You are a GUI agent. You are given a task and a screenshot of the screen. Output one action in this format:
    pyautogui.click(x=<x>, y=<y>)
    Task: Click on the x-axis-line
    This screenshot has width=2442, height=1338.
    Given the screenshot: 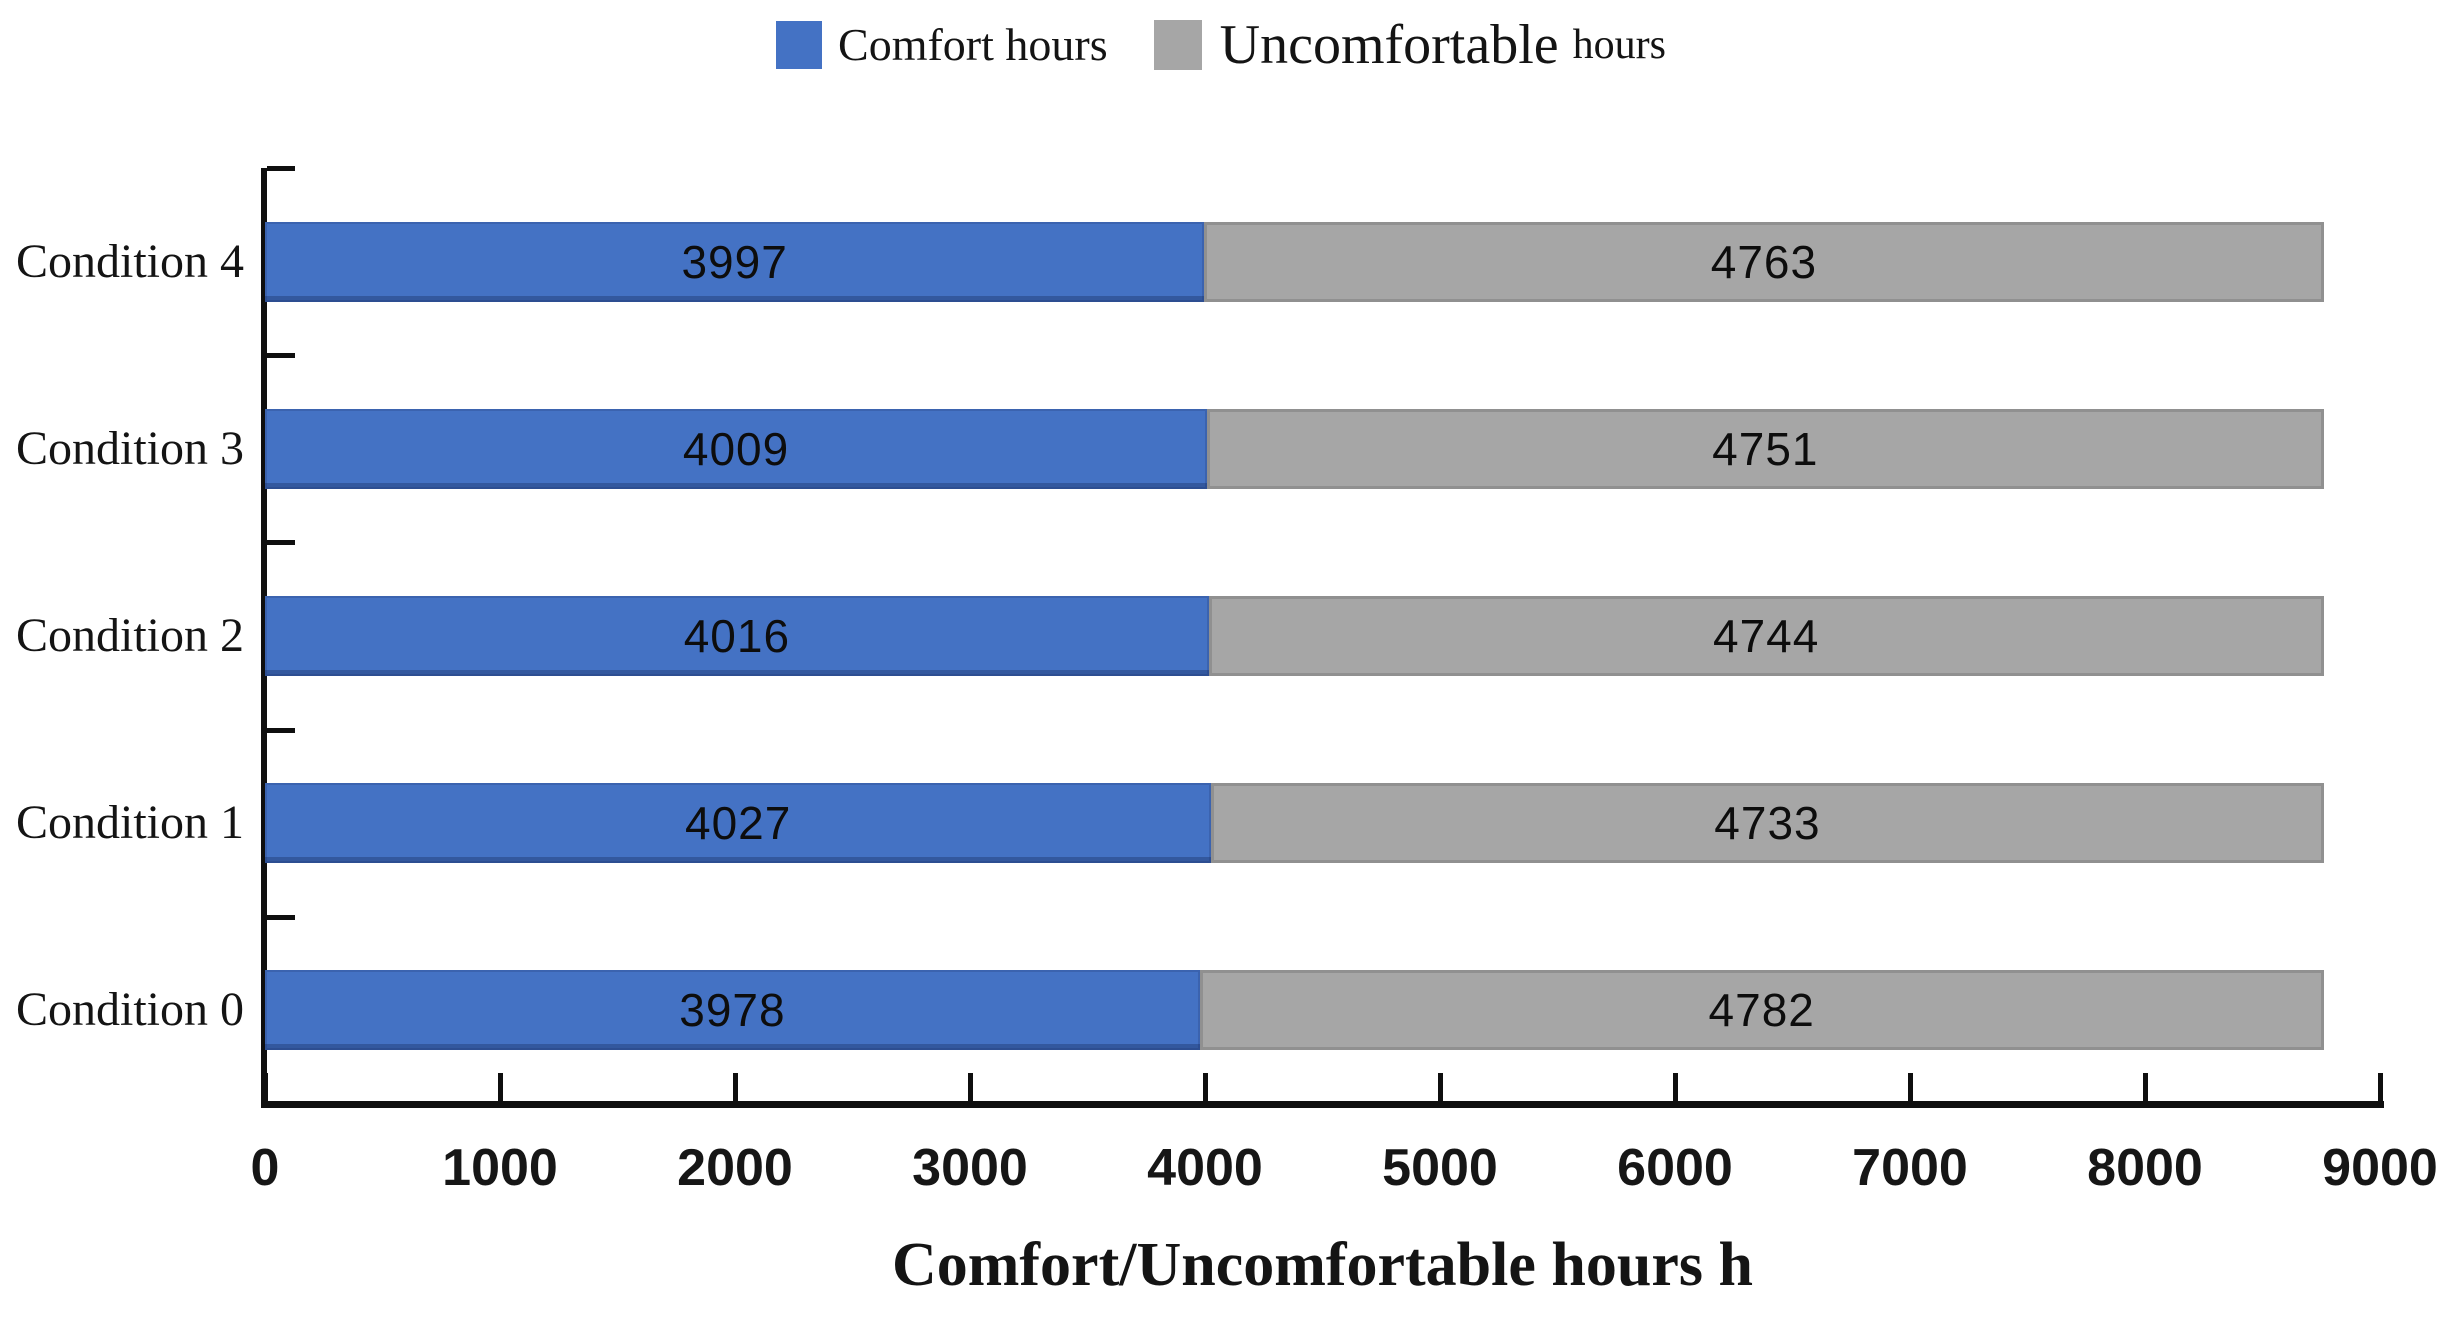 What is the action you would take?
    pyautogui.click(x=1322, y=1104)
    